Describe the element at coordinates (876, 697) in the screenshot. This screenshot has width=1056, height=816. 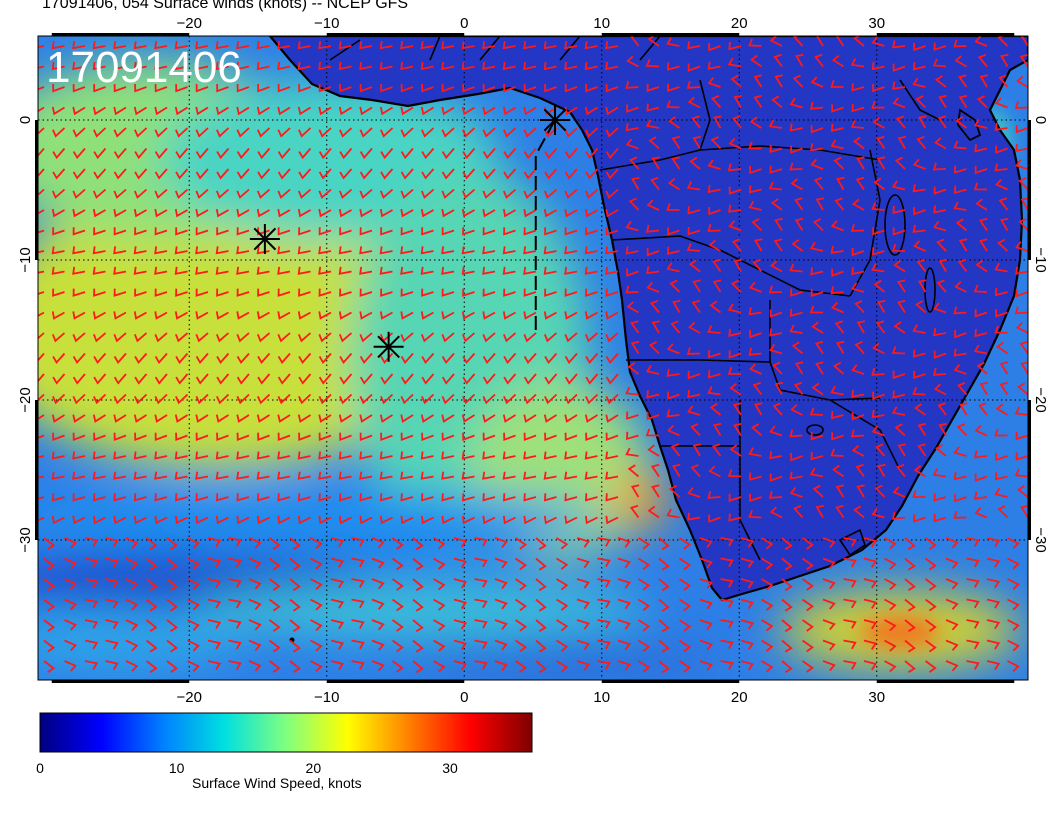
I see `lon-tick-label-bottom: 30` at that location.